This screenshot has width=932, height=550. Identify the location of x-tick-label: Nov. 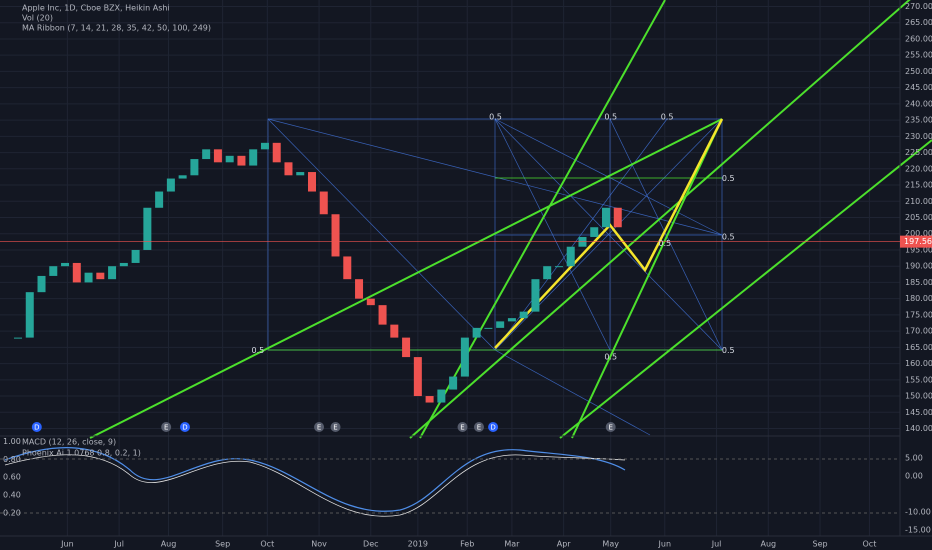
(319, 544).